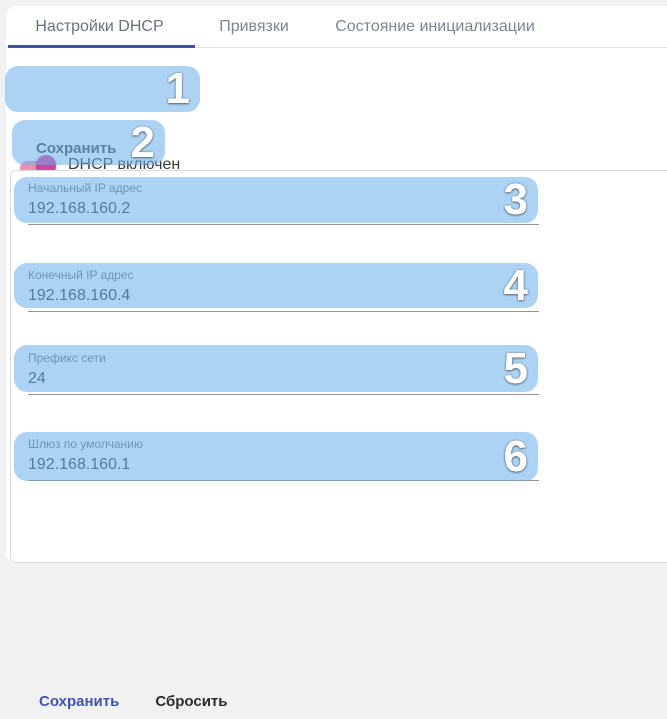  I want to click on start-ip-input, so click(283, 212).